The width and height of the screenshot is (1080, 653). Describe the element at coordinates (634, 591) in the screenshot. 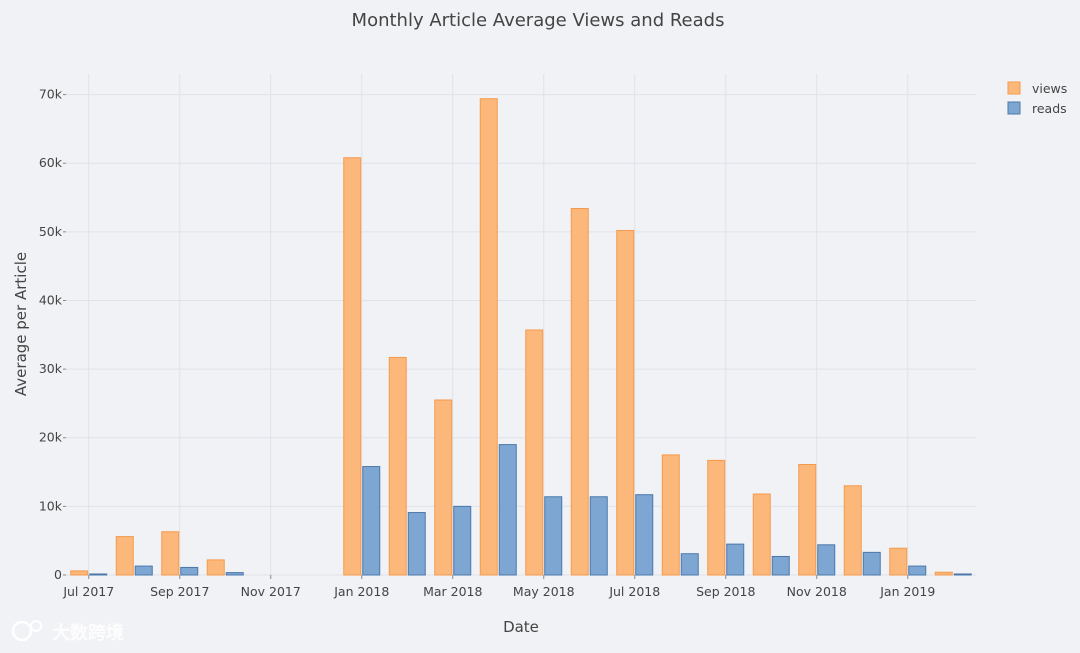

I see `x-tick-label: Jul 2018` at that location.